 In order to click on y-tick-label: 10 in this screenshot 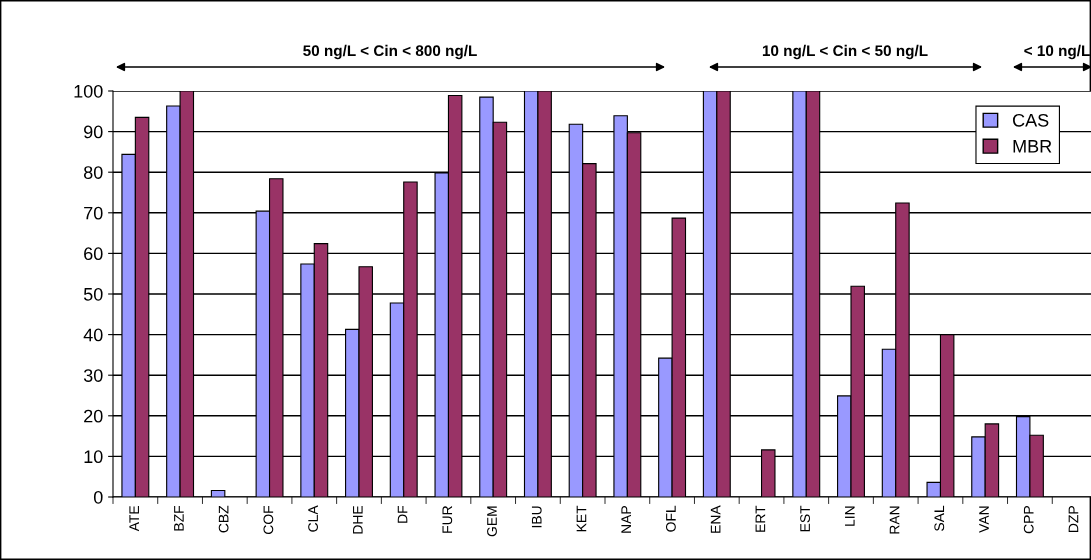, I will do `click(93, 457)`.